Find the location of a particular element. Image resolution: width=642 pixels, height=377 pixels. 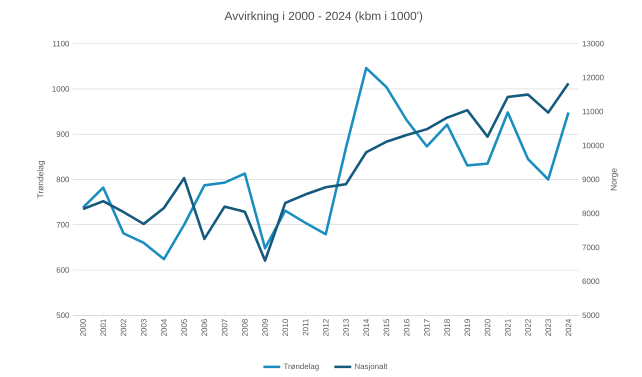

y-axis-title: Trøndelag is located at coordinates (41, 179).